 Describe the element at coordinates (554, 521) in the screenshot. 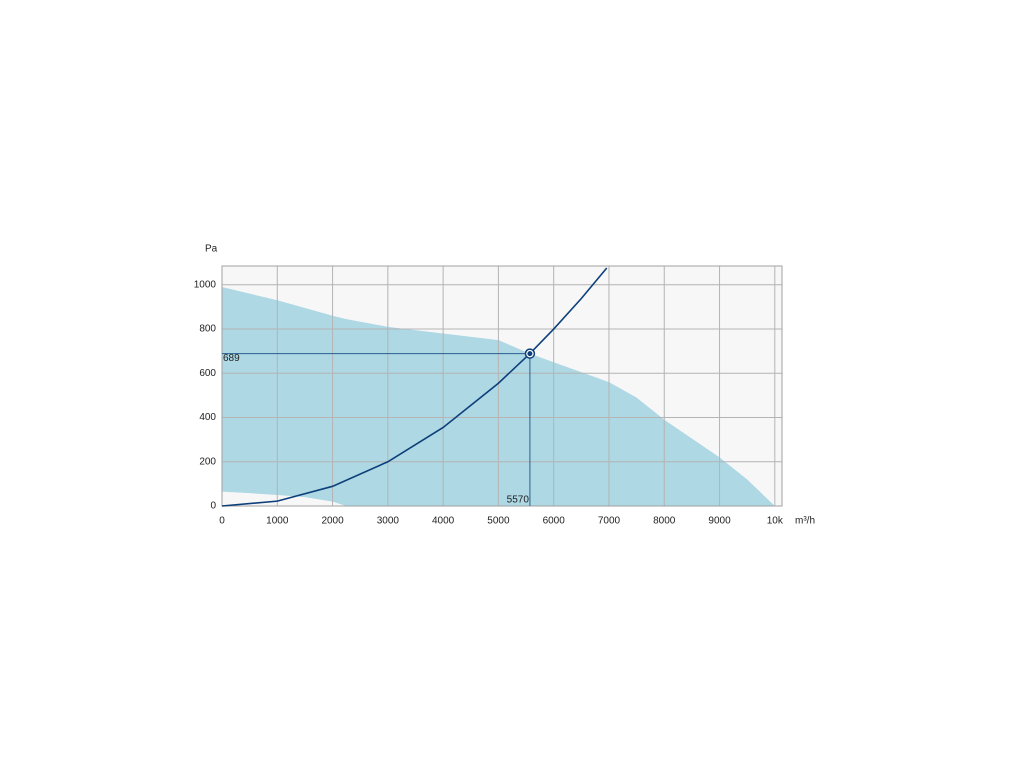

I see `x-tick-label: 6000` at that location.